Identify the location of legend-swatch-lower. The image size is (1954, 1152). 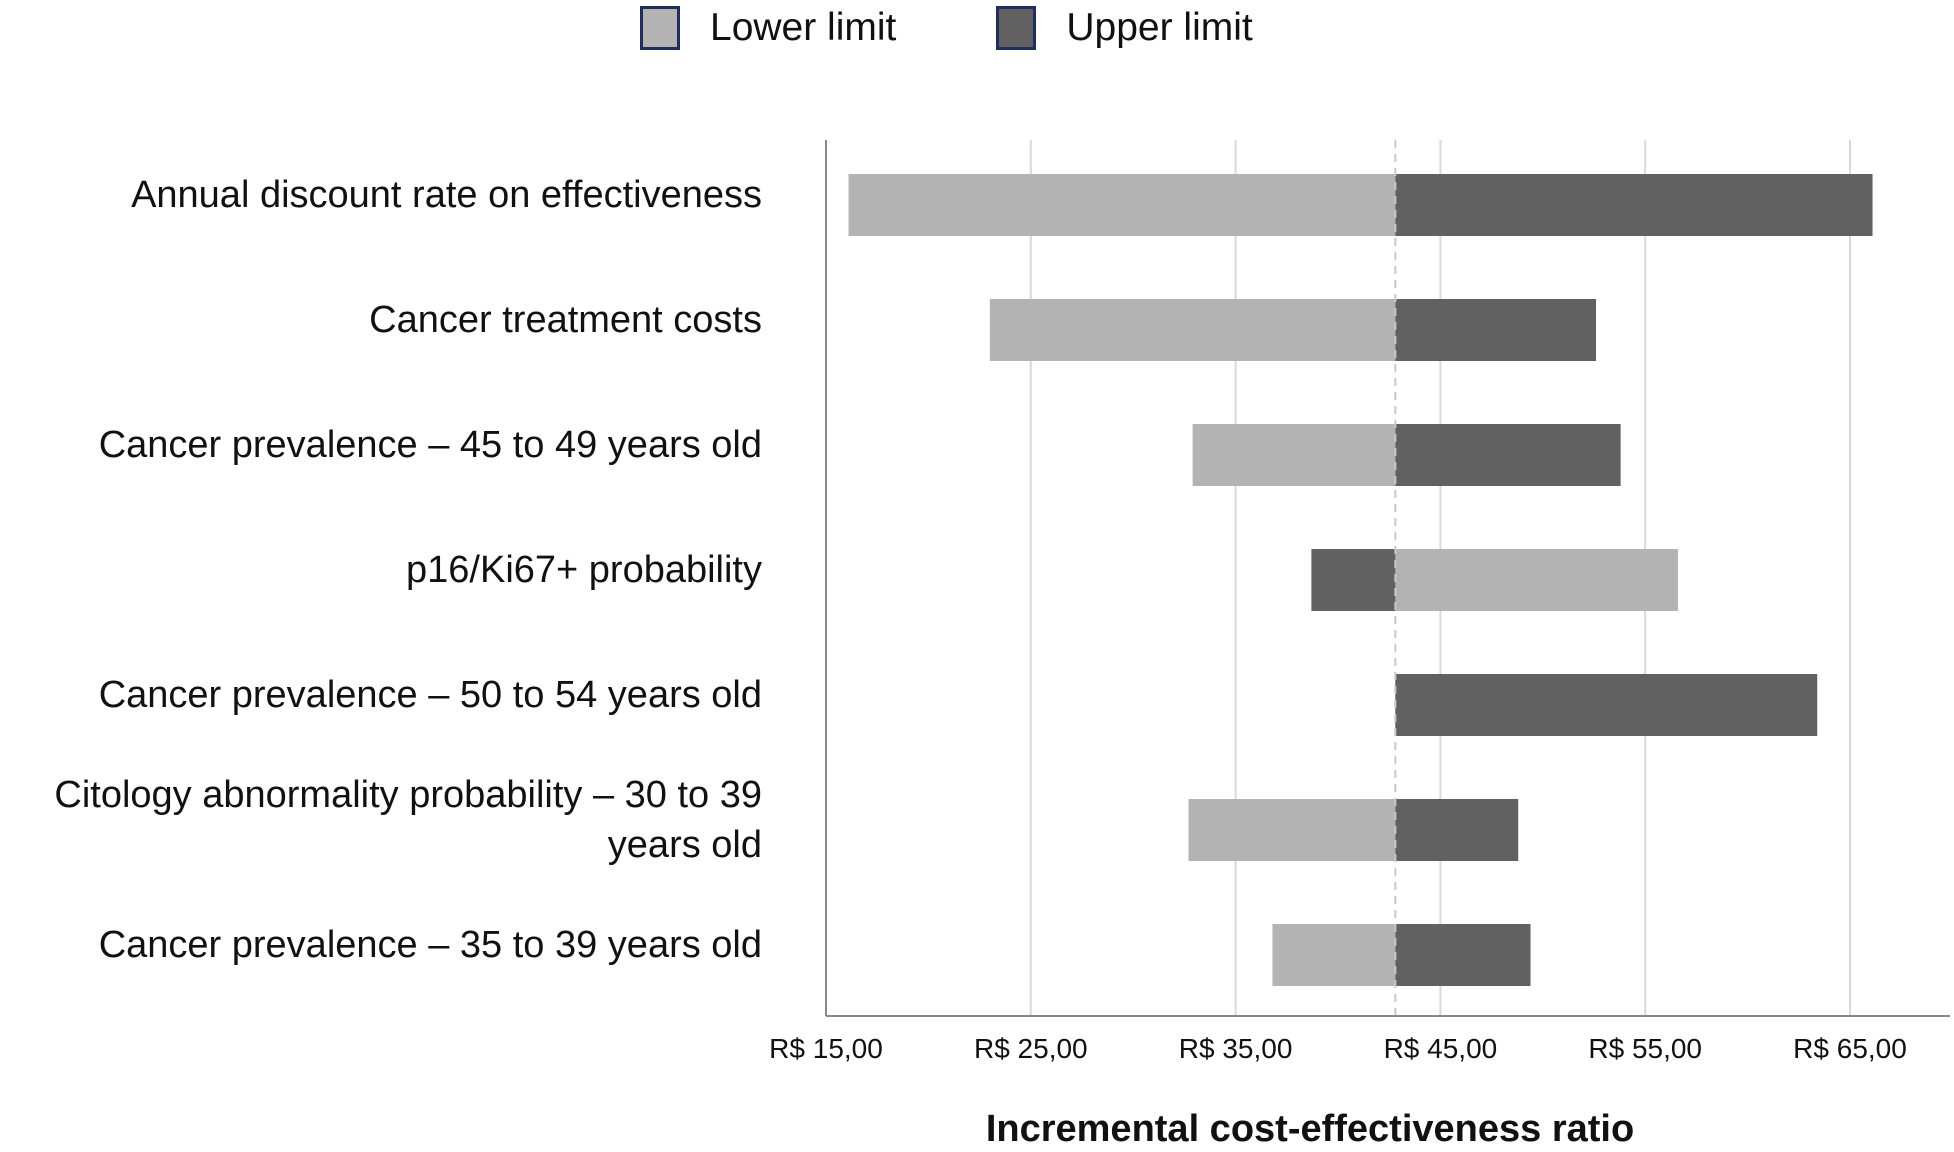
(660, 28).